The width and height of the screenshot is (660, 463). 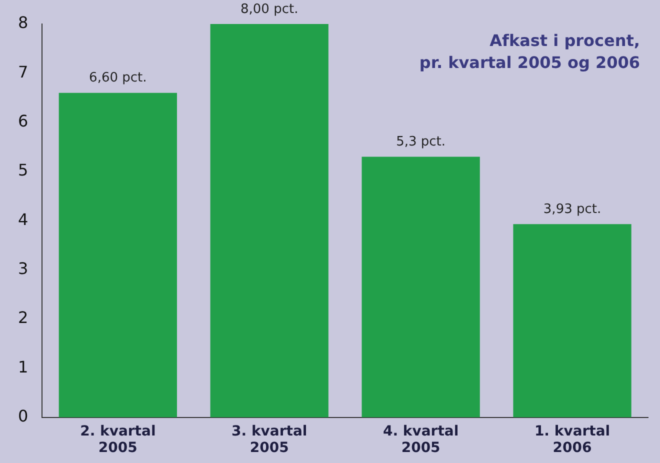 I want to click on y-tick-label: 1, so click(x=23, y=366).